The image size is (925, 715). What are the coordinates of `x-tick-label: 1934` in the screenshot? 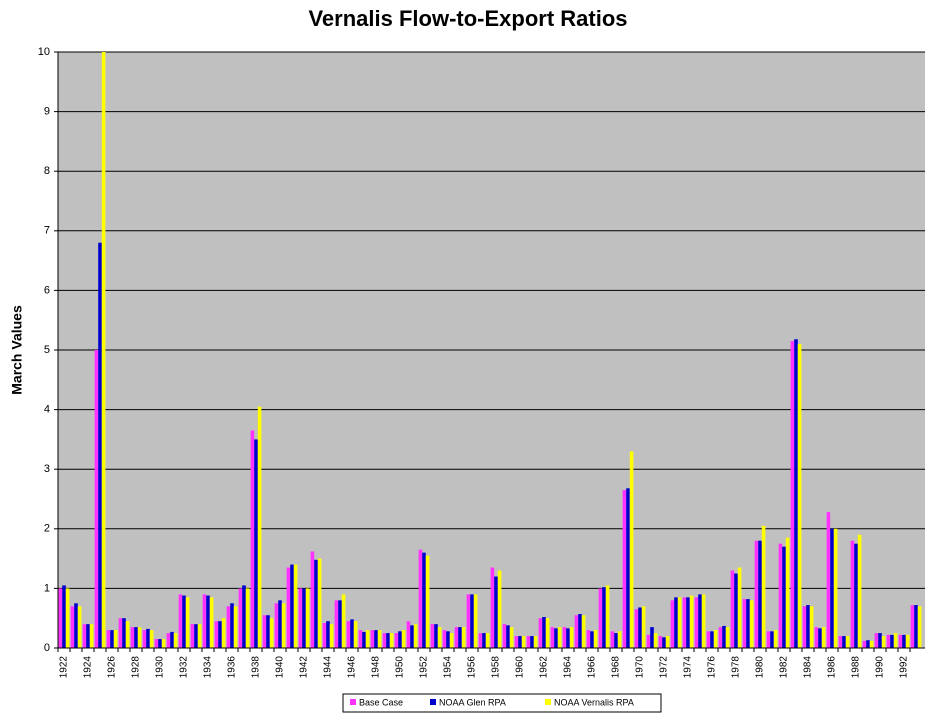 It's located at (208, 667).